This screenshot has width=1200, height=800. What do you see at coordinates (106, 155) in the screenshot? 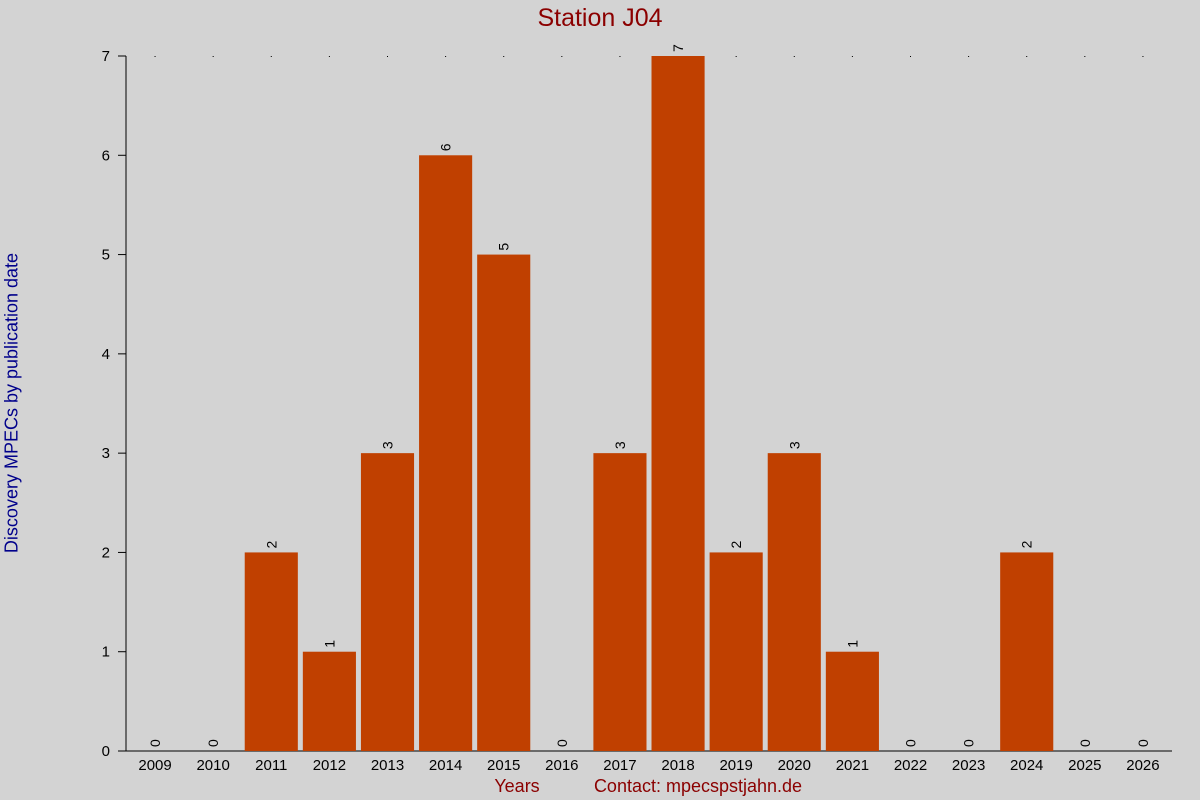
I see `y-tick-label: 6` at bounding box center [106, 155].